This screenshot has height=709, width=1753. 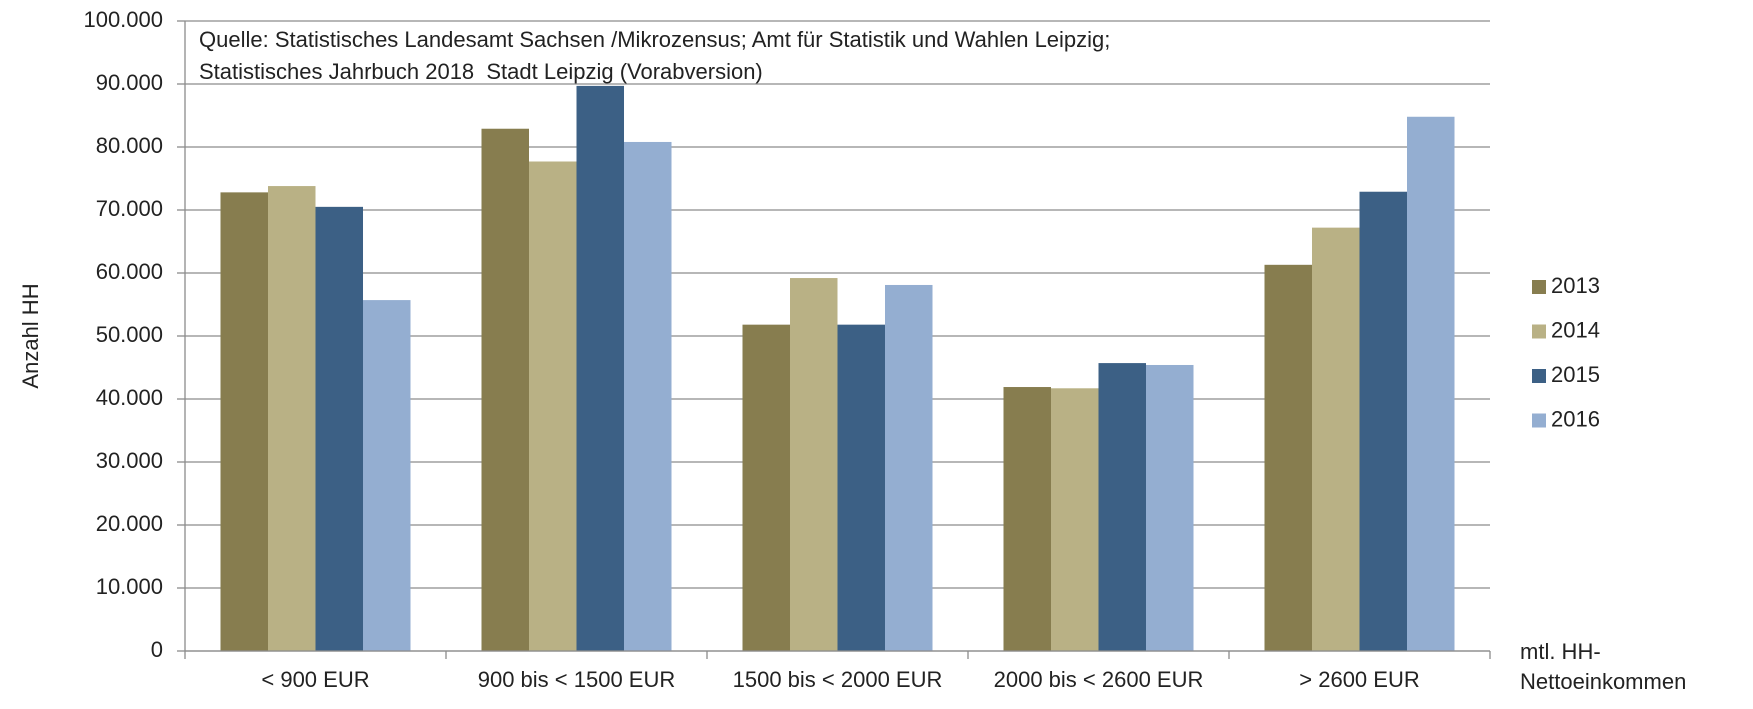 What do you see at coordinates (30, 335) in the screenshot?
I see `y-axis-title: Anzahl HH` at bounding box center [30, 335].